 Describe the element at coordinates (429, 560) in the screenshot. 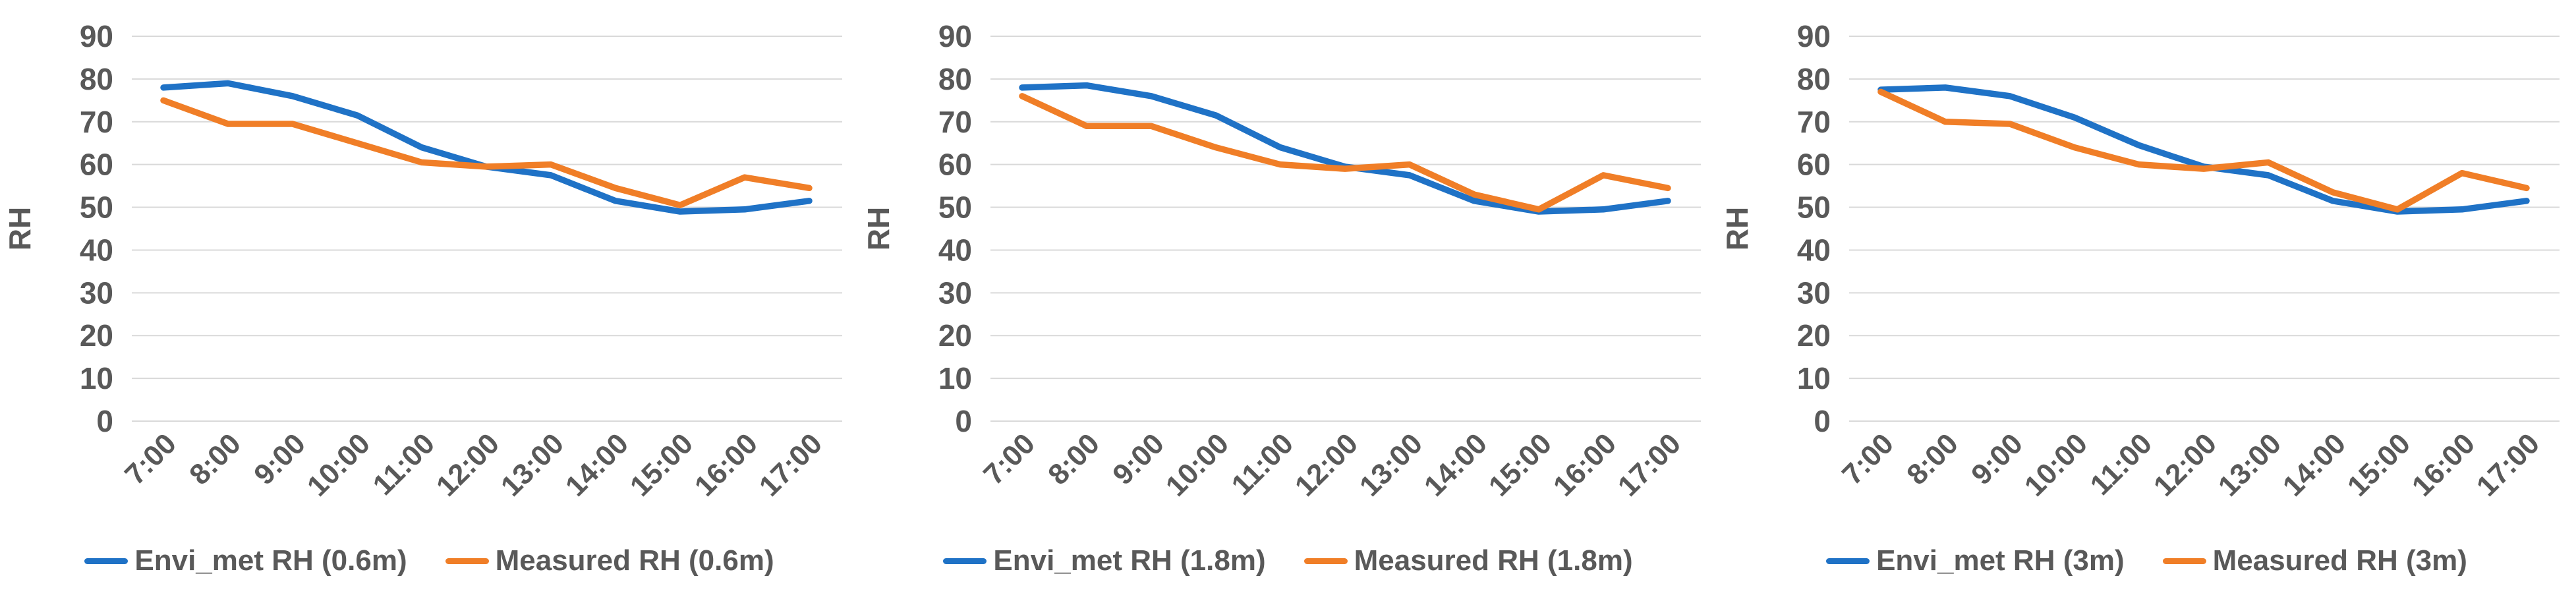

I see `legend: Envi_met RH (0.6m) Measured RH (0.6m)` at that location.